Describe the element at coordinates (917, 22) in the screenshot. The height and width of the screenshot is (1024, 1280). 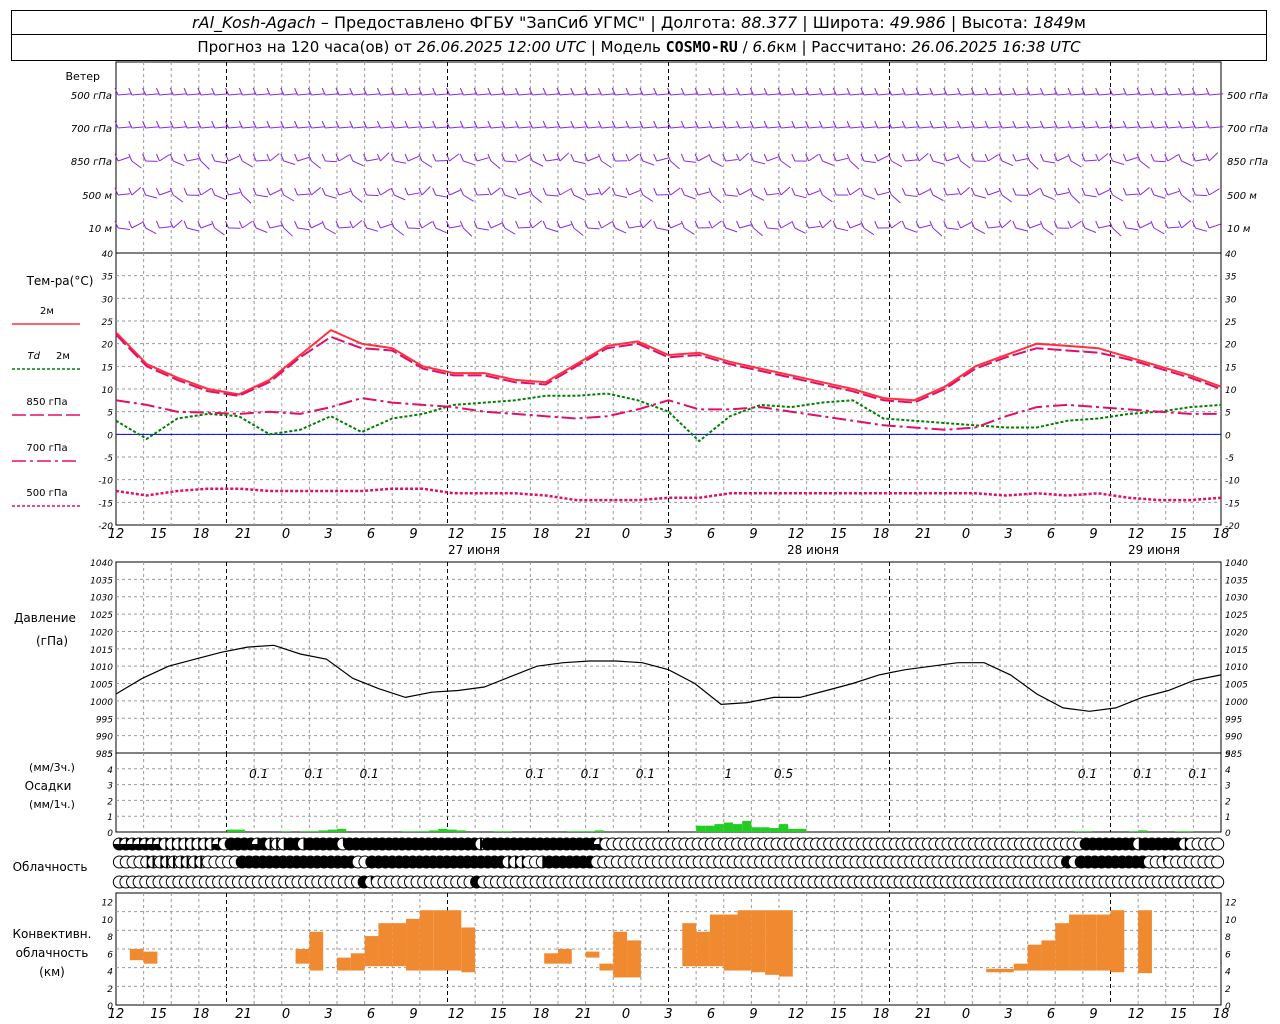
I see `lat-value: 49.986` at that location.